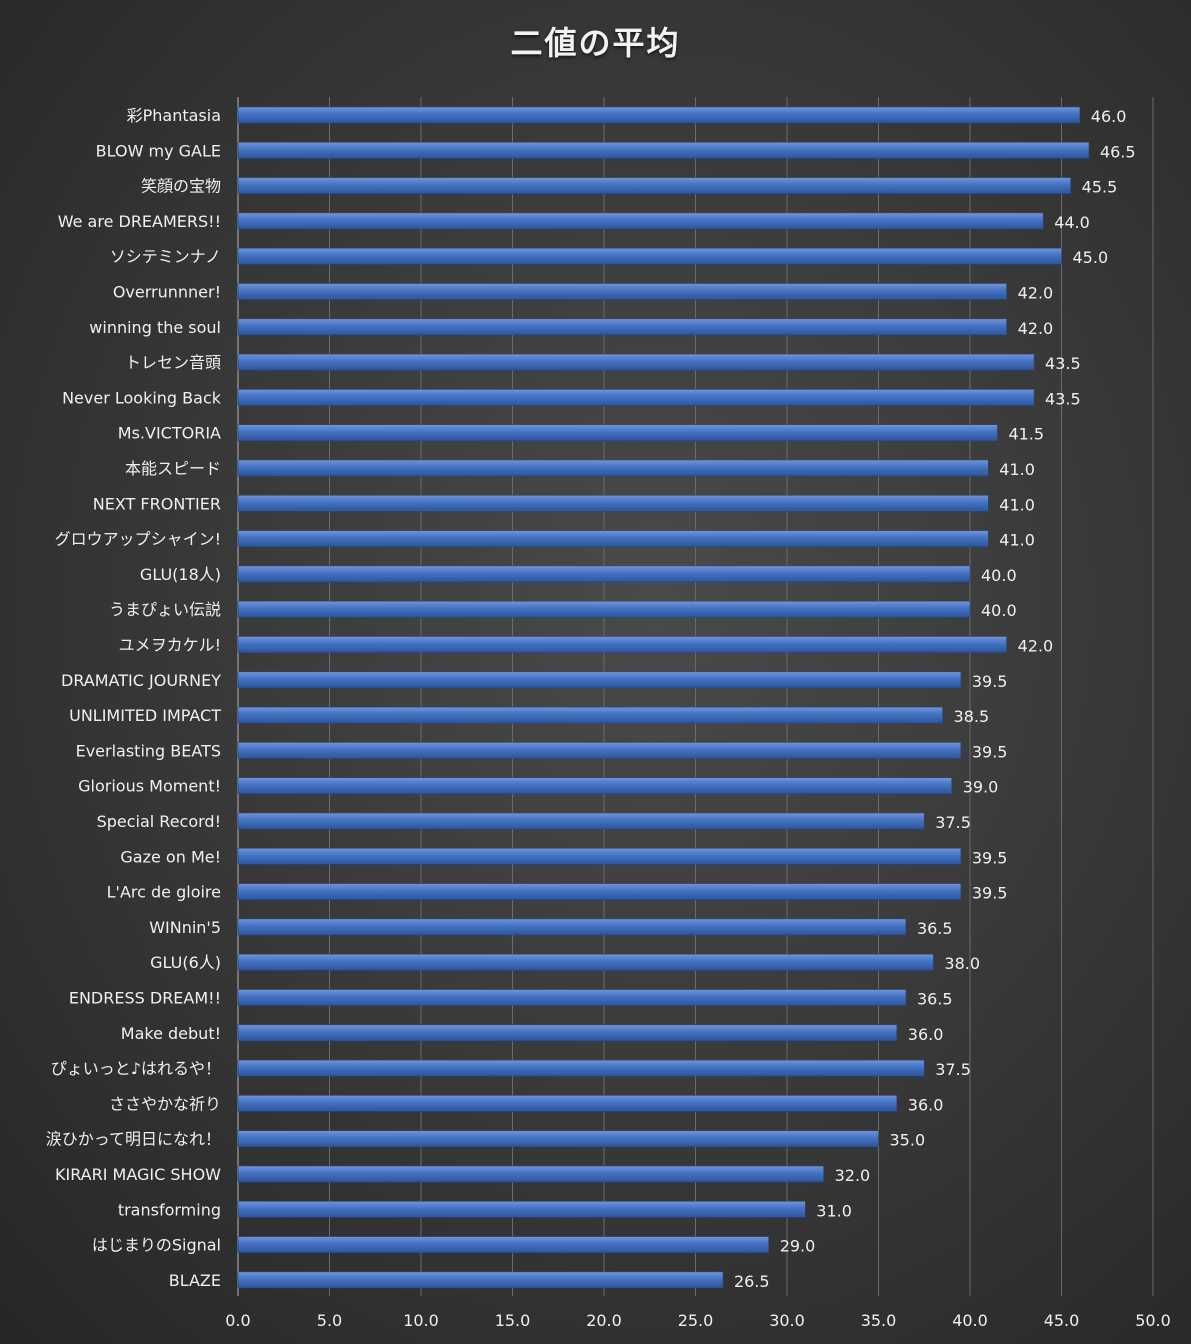  I want to click on category-label: ENDRESS DREAM!!, so click(145, 998).